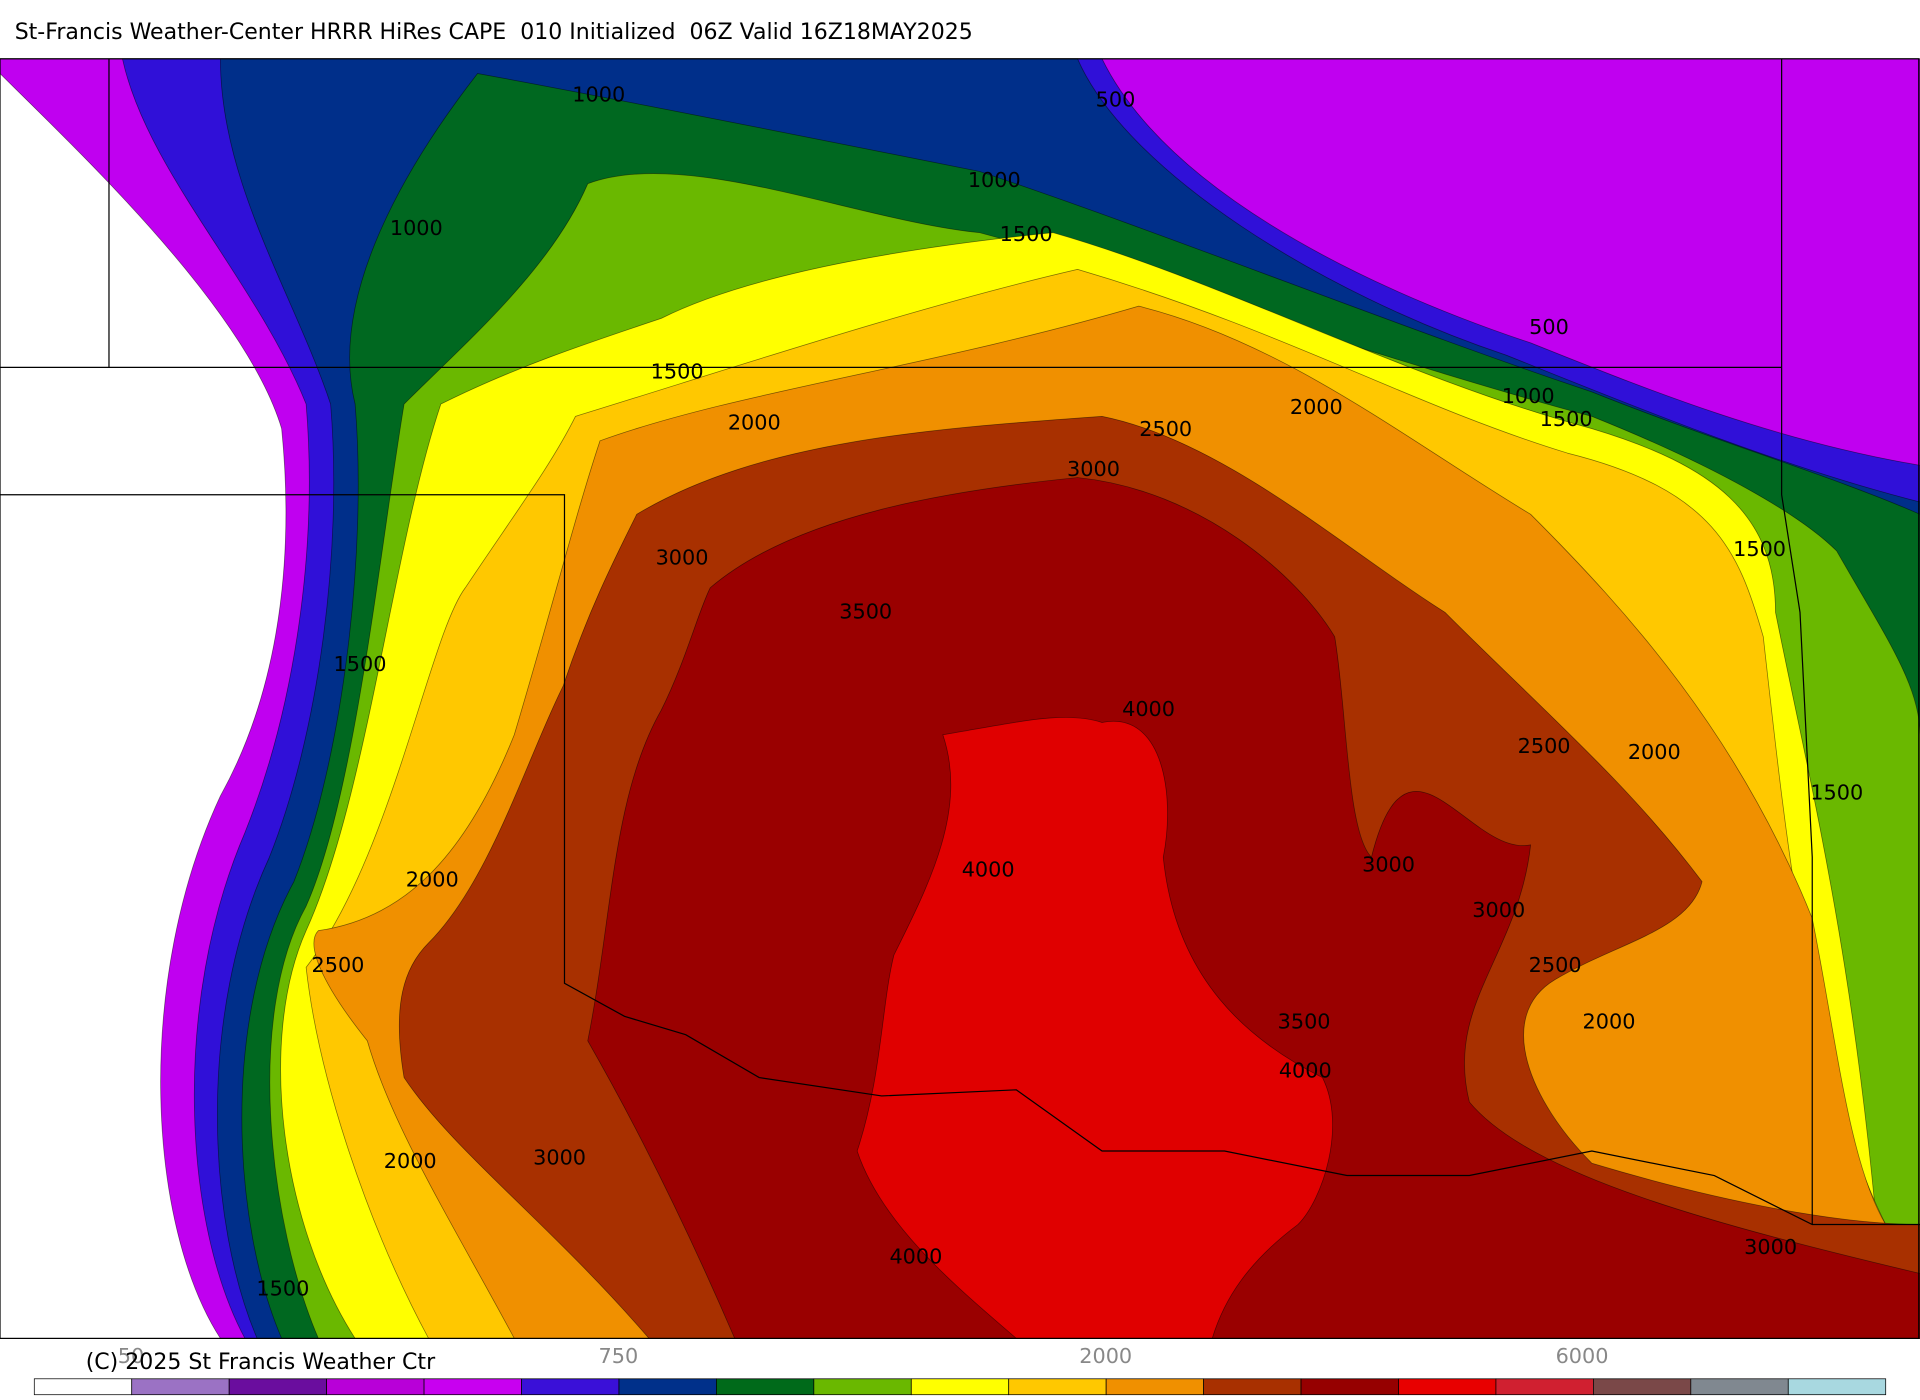 The height and width of the screenshot is (1400, 1920). What do you see at coordinates (1582, 1356) in the screenshot?
I see `colorbar-label: 6000` at bounding box center [1582, 1356].